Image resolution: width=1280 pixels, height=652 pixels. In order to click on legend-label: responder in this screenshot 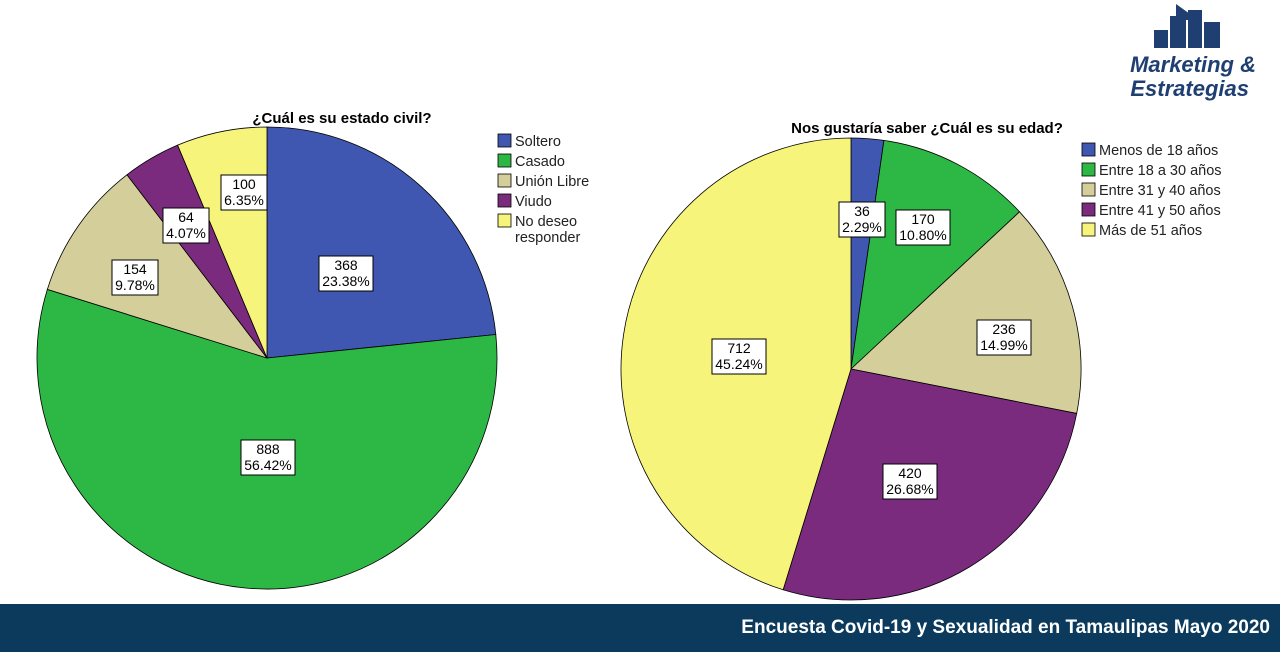, I will do `click(547, 238)`.